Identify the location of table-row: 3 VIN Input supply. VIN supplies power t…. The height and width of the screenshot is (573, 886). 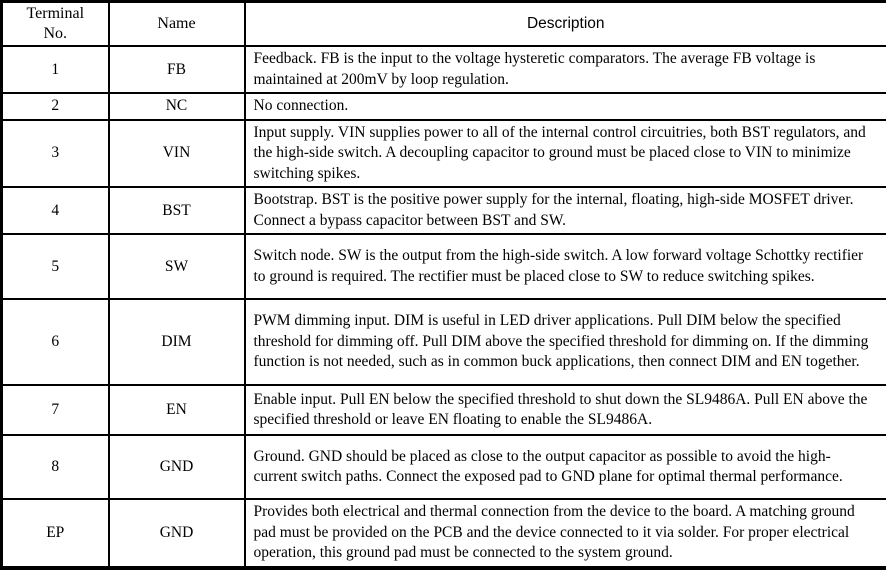
(443, 153).